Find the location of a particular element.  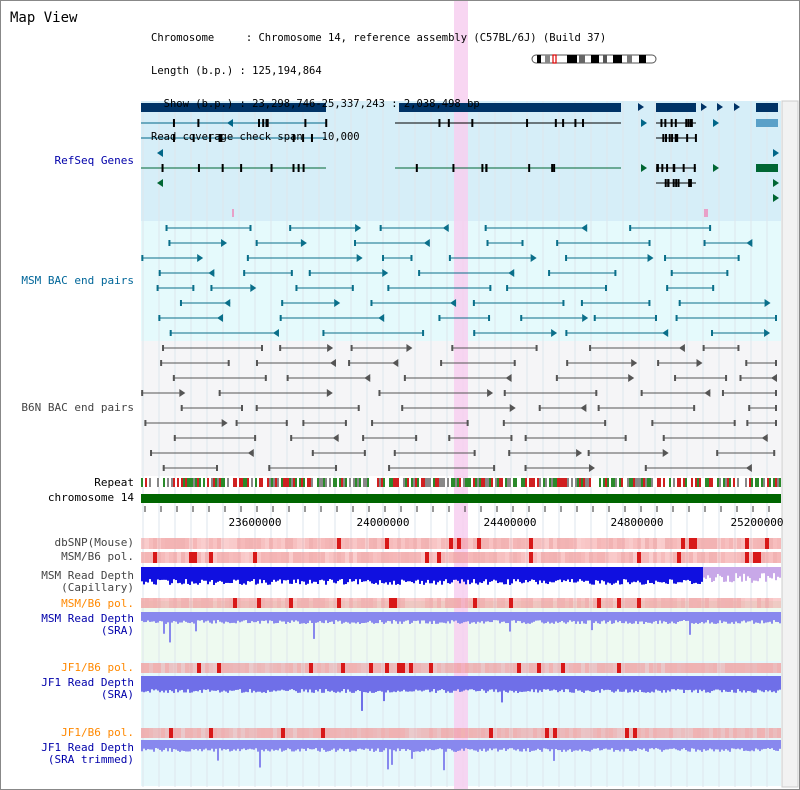

length-line: Length (b.p.) : 125,194,864 is located at coordinates (236, 71).